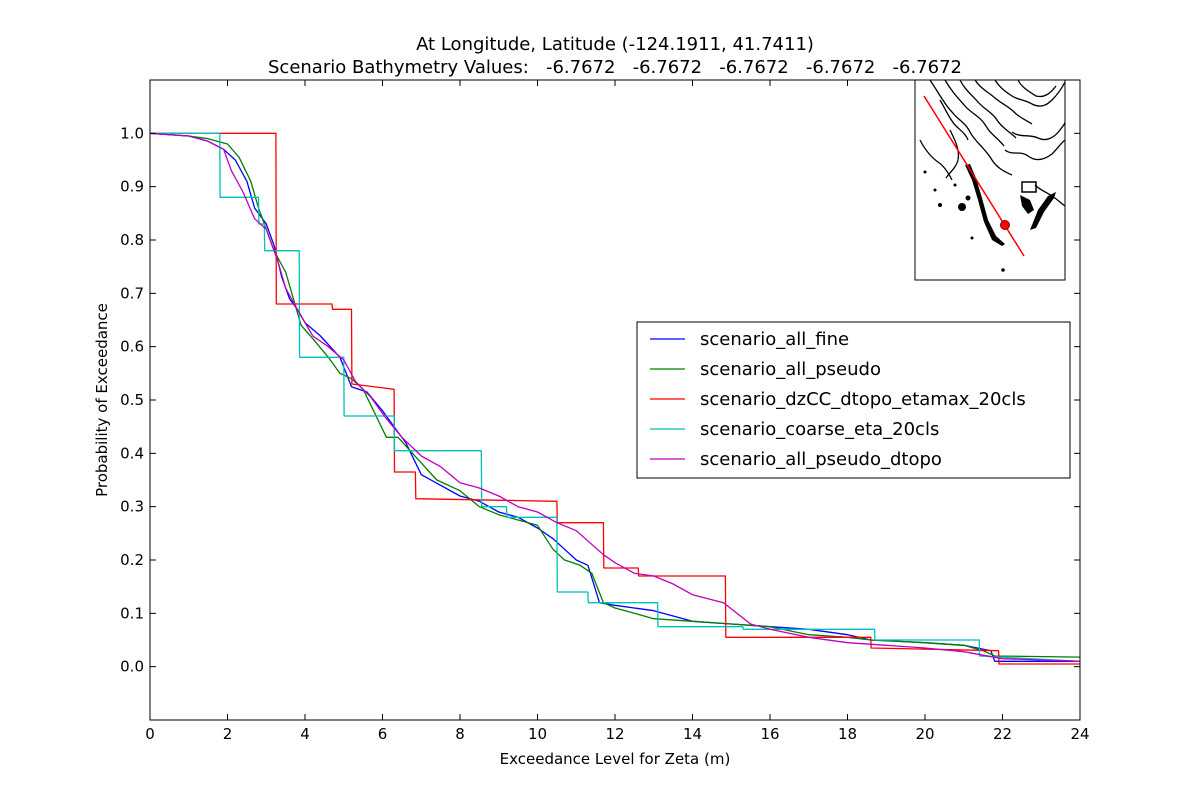 This screenshot has width=1200, height=800. What do you see at coordinates (614, 734) in the screenshot?
I see `x-tick-label: 12` at bounding box center [614, 734].